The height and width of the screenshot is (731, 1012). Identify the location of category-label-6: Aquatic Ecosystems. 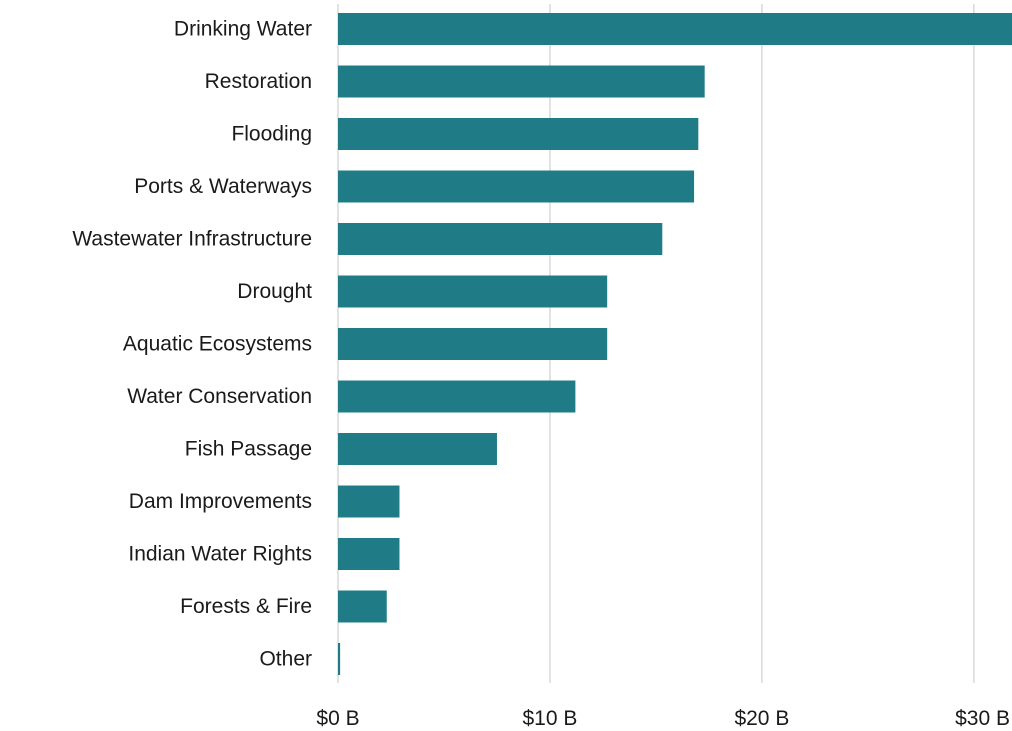
(217, 344).